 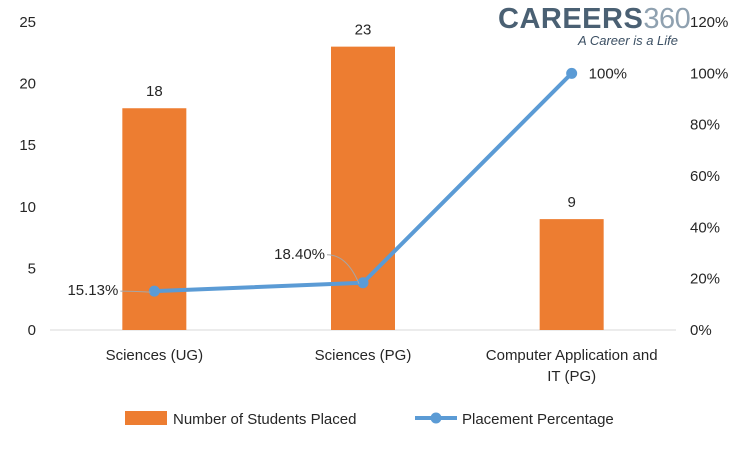 I want to click on y-left-tick-label: 20, so click(x=27, y=84).